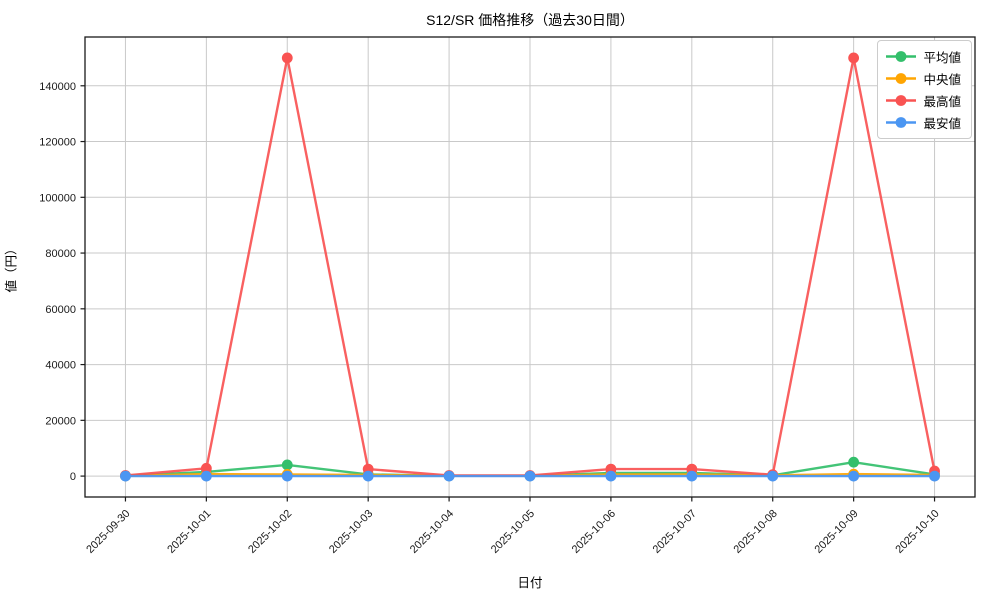 The height and width of the screenshot is (600, 1000). I want to click on x-tick-label: 2025-10-10, so click(917, 532).